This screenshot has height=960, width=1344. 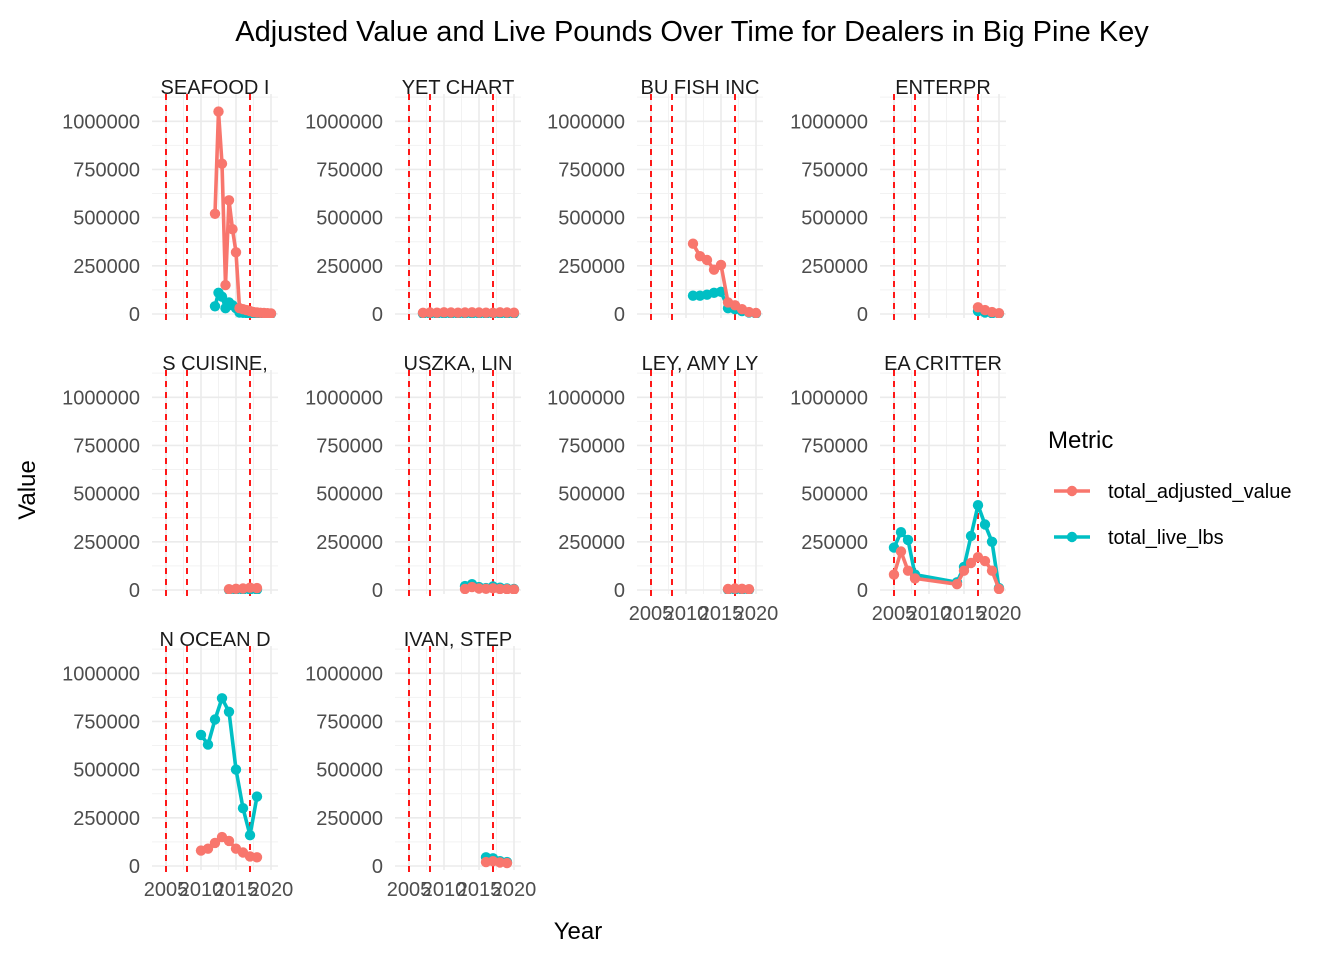 What do you see at coordinates (1172, 492) in the screenshot?
I see `legend-item: total_adjusted_value` at bounding box center [1172, 492].